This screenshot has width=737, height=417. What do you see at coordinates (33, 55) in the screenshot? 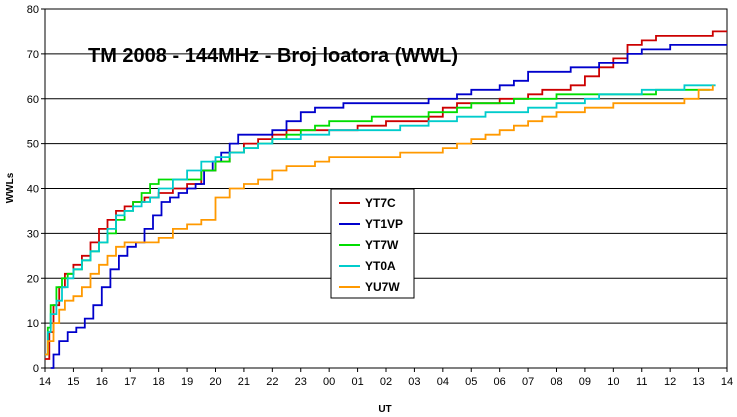
I see `y-tick-label: 70` at bounding box center [33, 55].